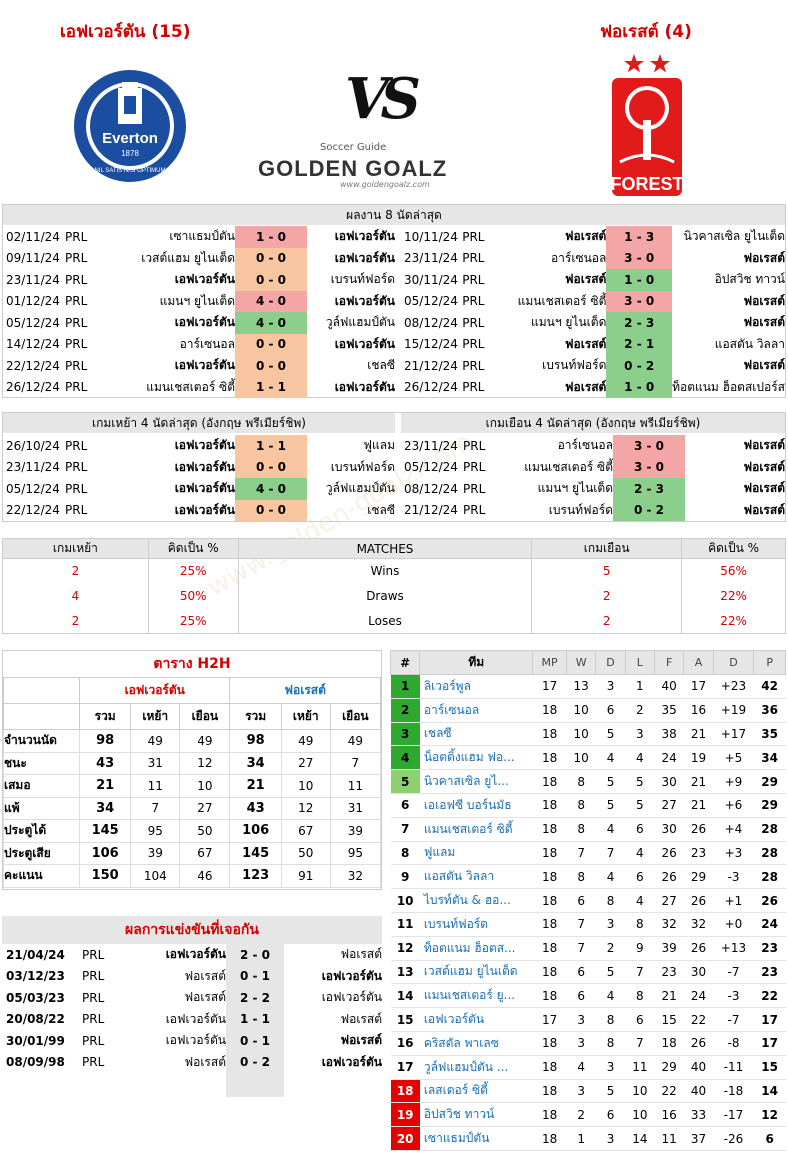 The width and height of the screenshot is (788, 1153). Describe the element at coordinates (305, 853) in the screenshot. I see `h2h-value: 50` at that location.